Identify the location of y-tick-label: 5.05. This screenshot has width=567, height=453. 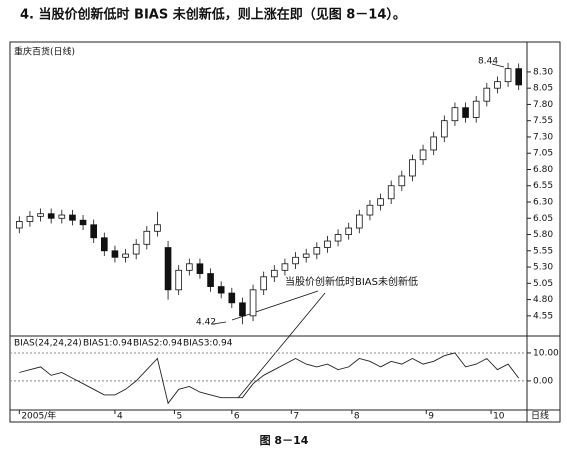
(543, 284).